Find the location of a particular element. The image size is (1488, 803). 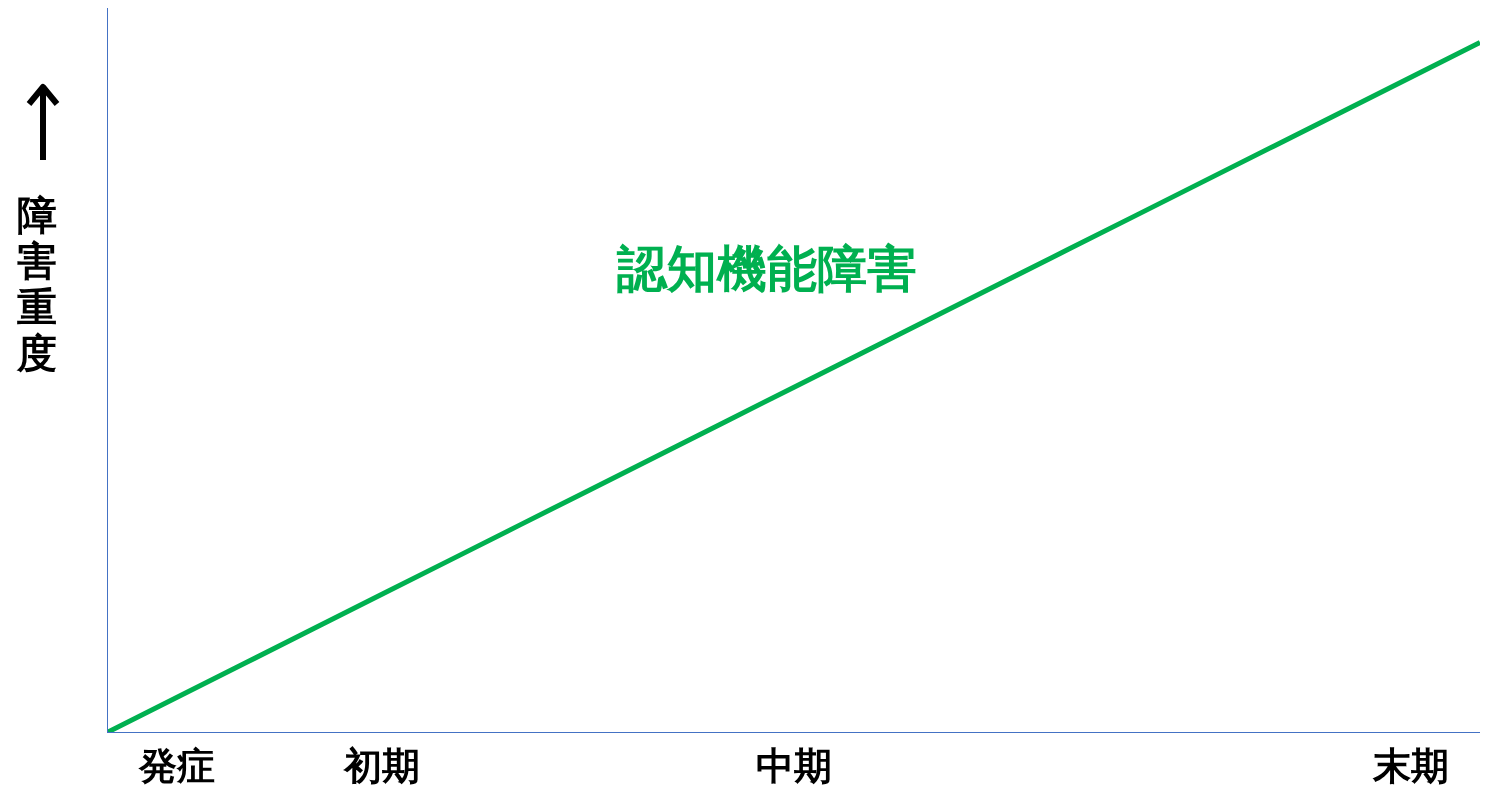

x-tick-label: 初期 is located at coordinates (382, 765).